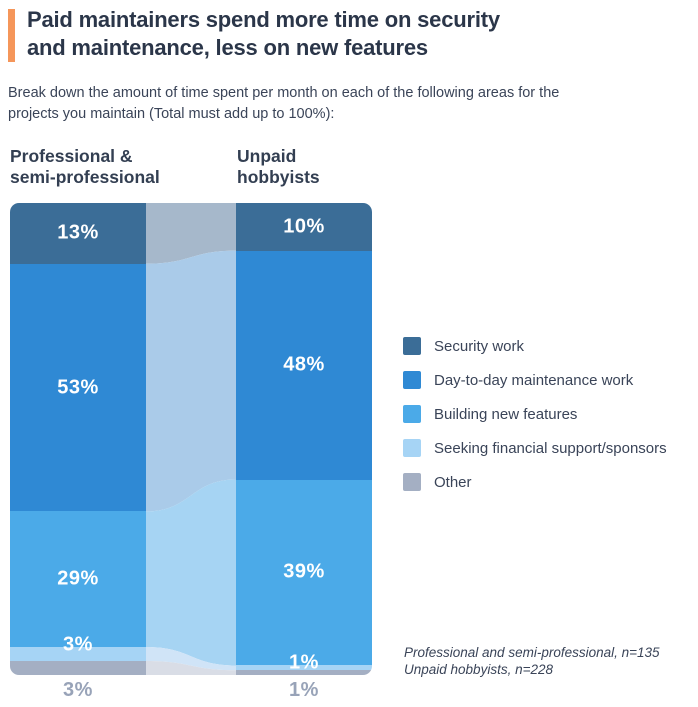 The height and width of the screenshot is (707, 698). Describe the element at coordinates (191, 658) in the screenshot. I see `flow-band-seeking-financial-support-sponsors` at that location.